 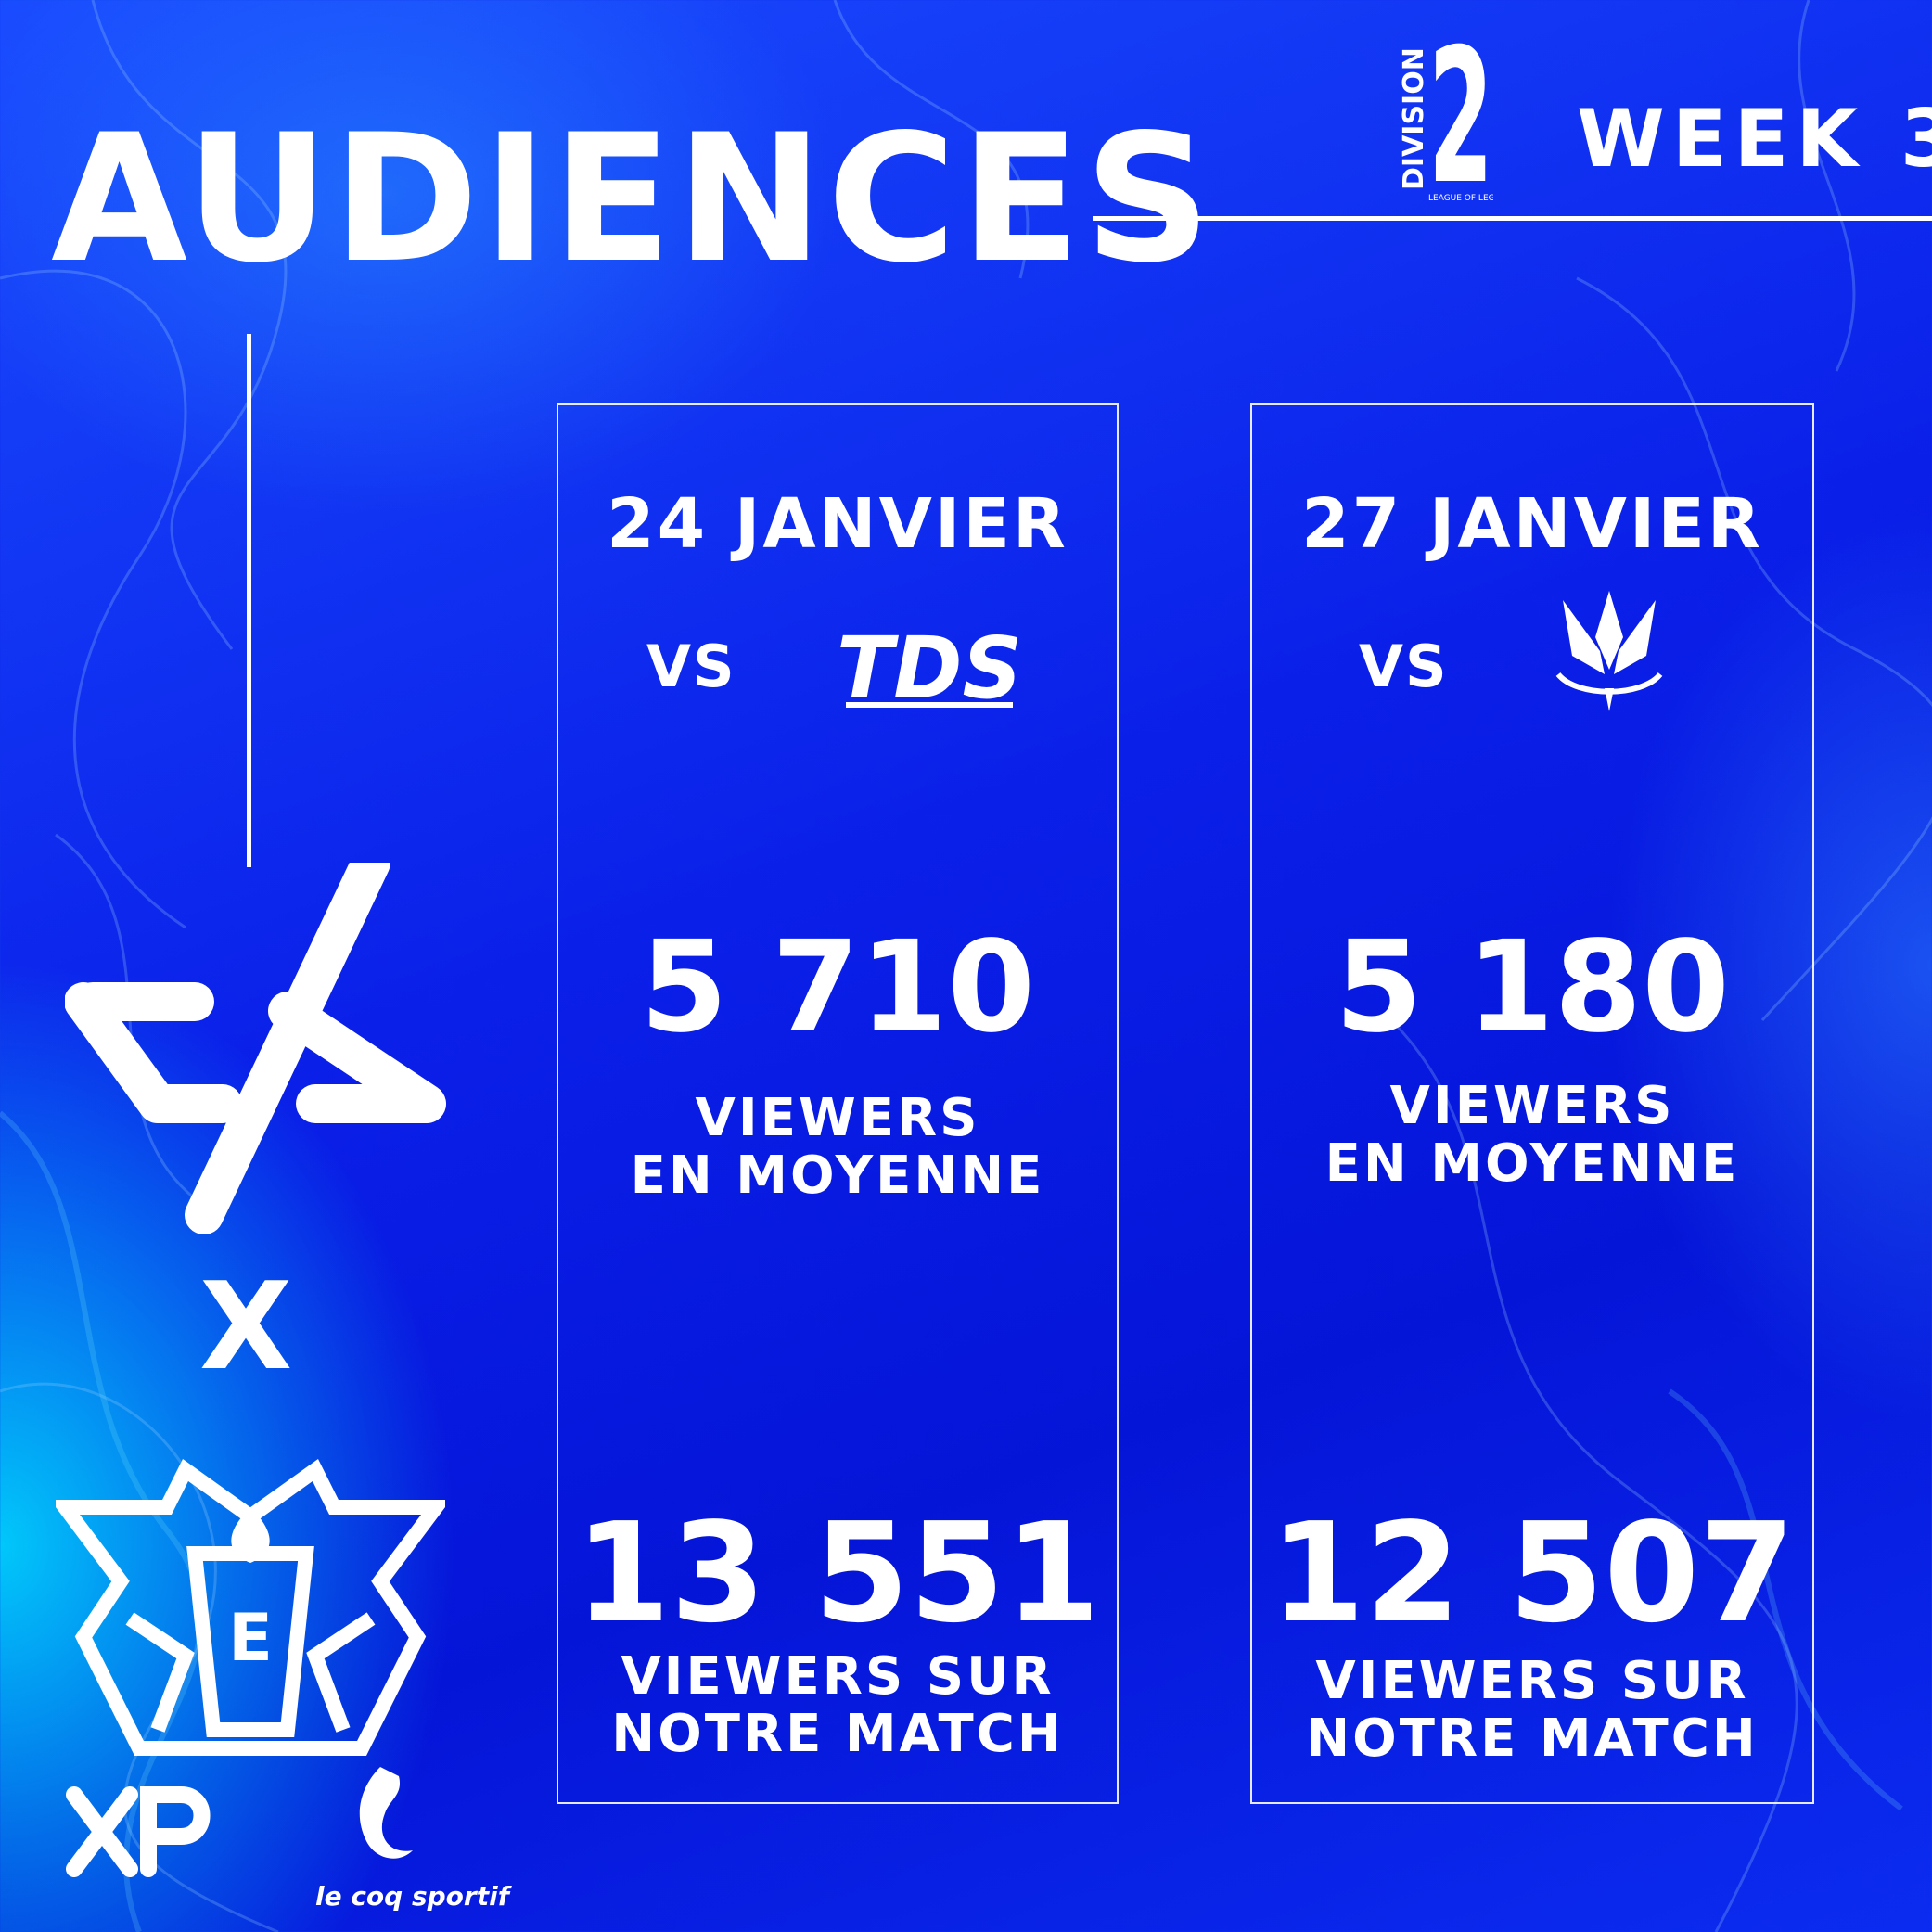 I want to click on crown-crest-icon, so click(x=1609, y=651).